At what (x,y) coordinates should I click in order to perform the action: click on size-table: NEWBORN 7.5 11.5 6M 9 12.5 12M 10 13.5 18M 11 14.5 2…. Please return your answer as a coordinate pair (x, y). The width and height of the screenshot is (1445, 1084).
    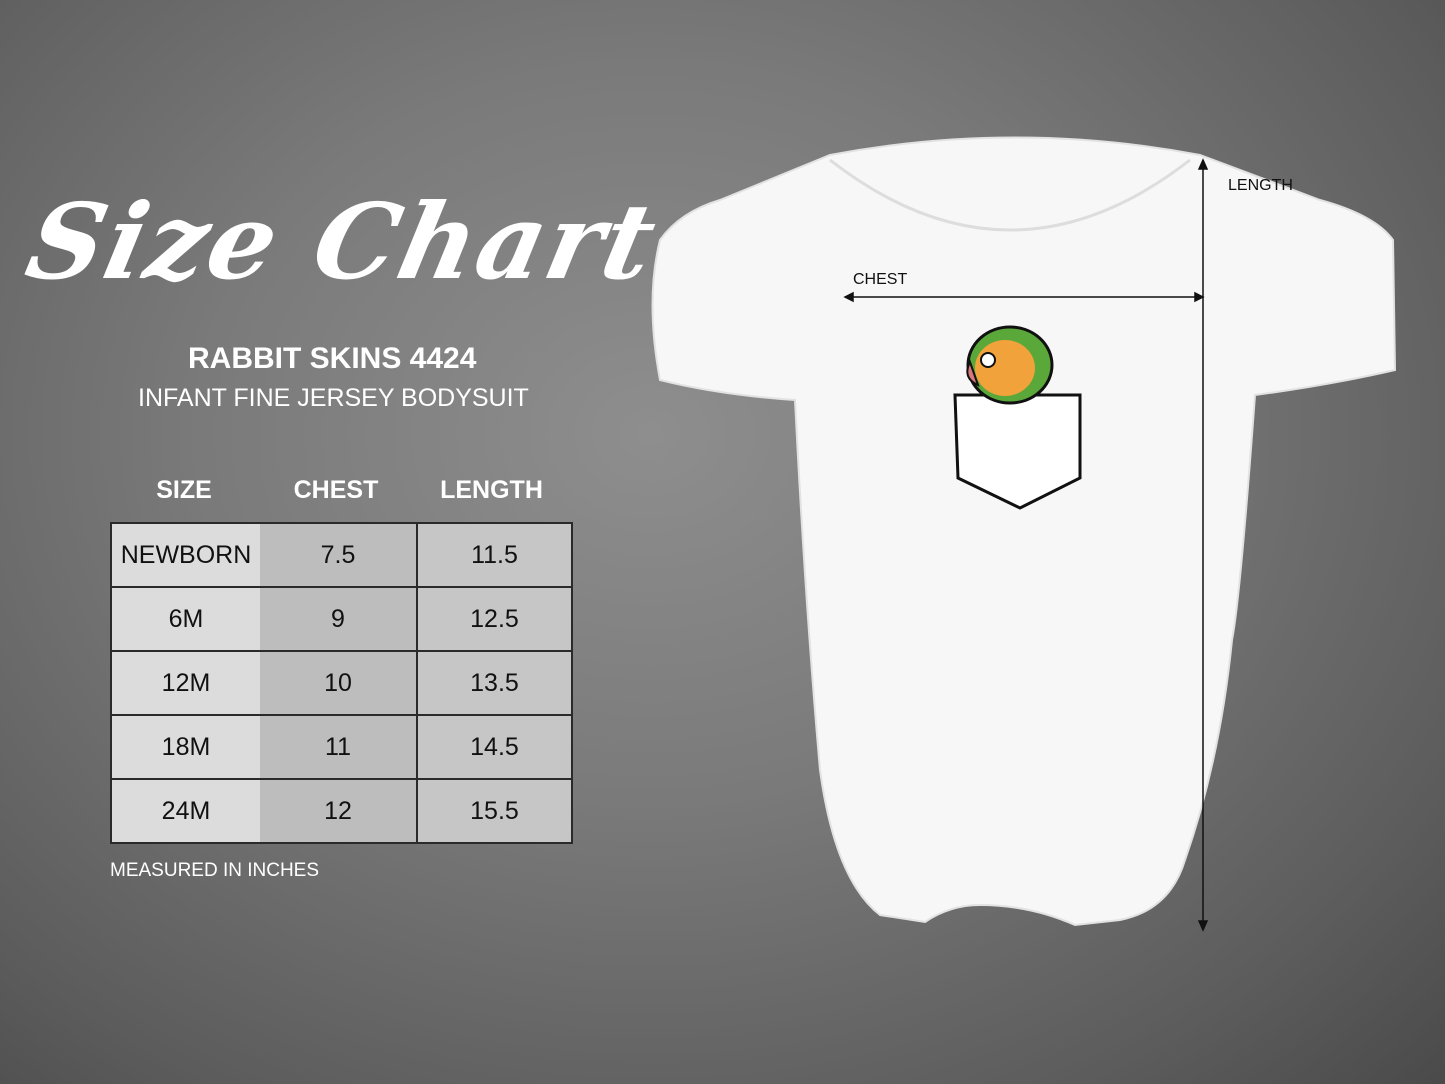
    Looking at the image, I should click on (341, 683).